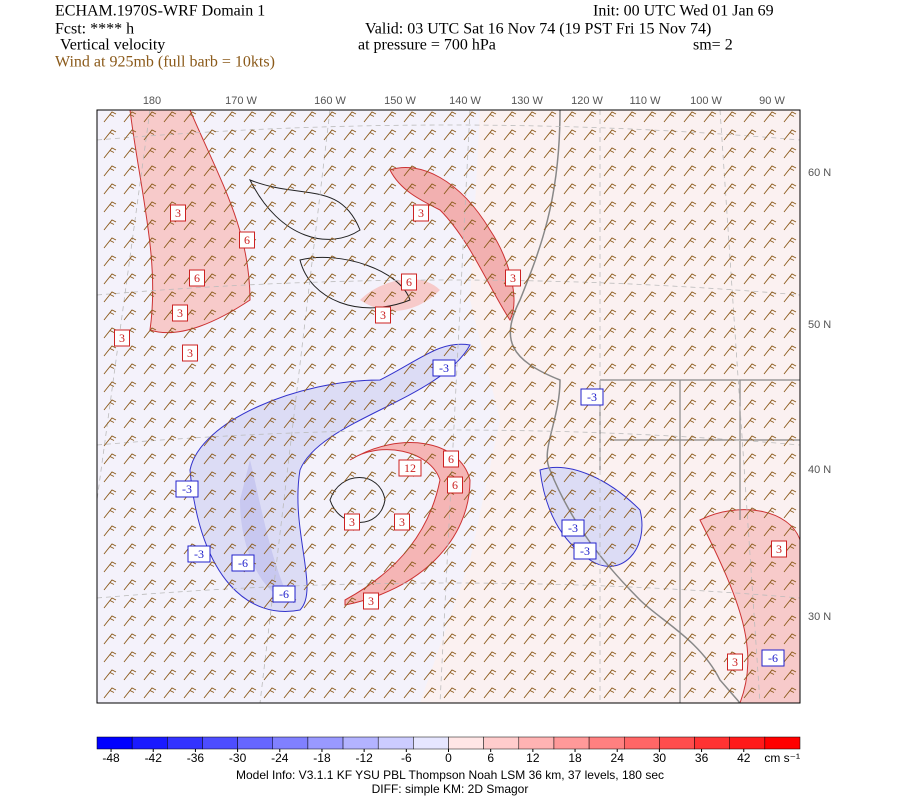 The height and width of the screenshot is (800, 900). I want to click on longitude-label: 170 W, so click(241, 101).